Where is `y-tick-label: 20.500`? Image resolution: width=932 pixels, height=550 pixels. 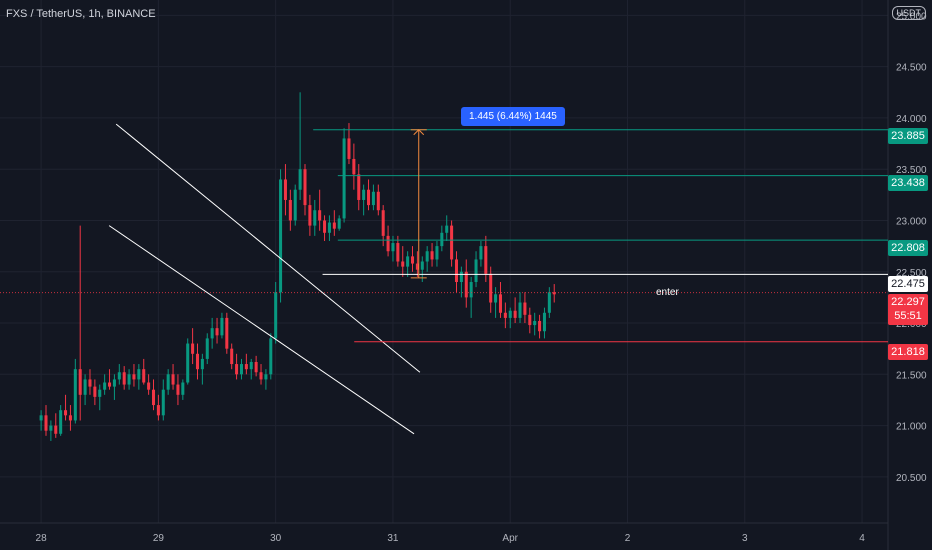
y-tick-label: 20.500 is located at coordinates (911, 478).